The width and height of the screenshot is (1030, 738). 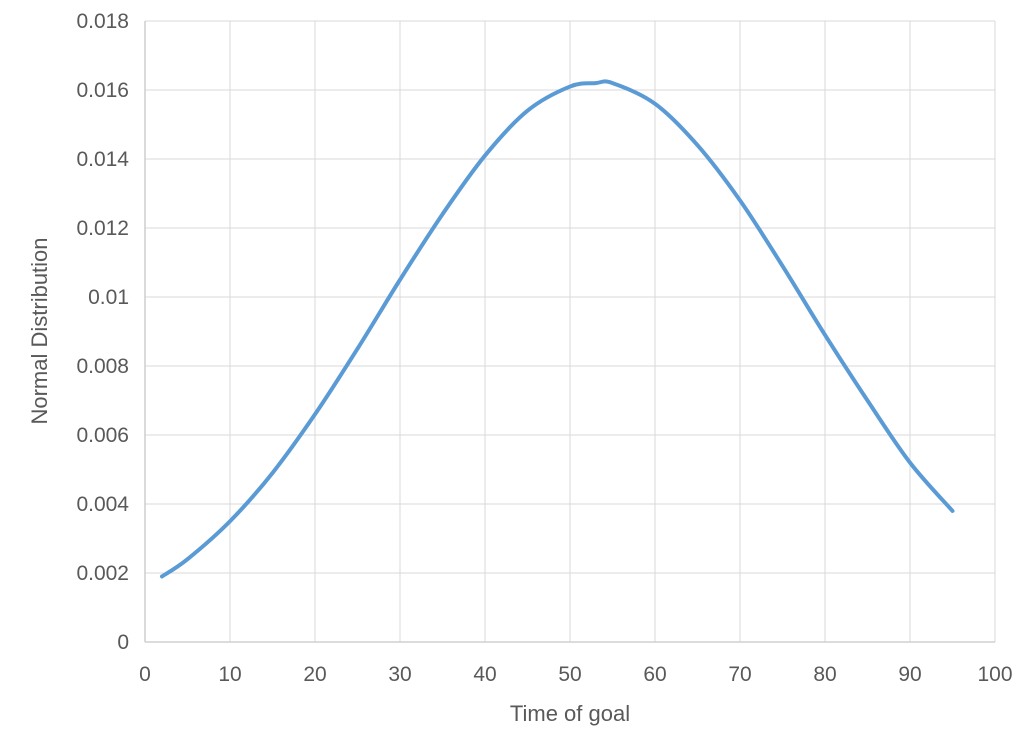 I want to click on x-tick-labels: 0 10 20 30 40 50 60 70 80 90 100, so click(x=575, y=674).